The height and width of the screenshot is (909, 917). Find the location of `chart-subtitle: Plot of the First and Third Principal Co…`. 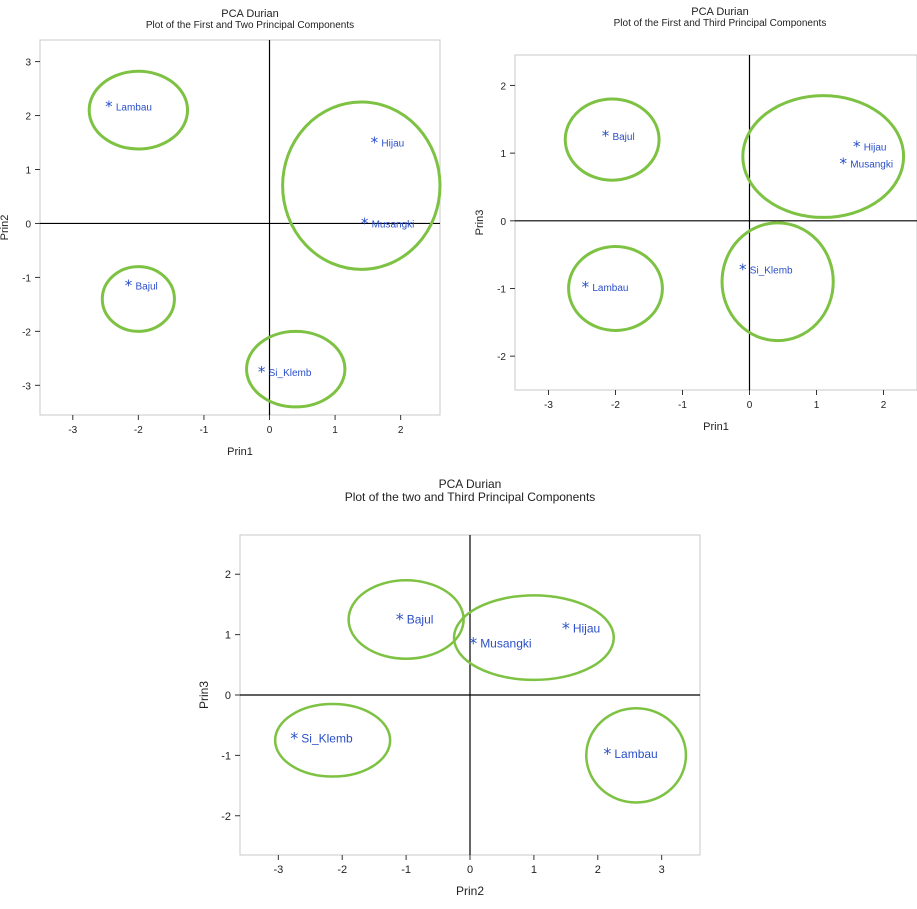

chart-subtitle: Plot of the First and Third Principal Co… is located at coordinates (720, 24).